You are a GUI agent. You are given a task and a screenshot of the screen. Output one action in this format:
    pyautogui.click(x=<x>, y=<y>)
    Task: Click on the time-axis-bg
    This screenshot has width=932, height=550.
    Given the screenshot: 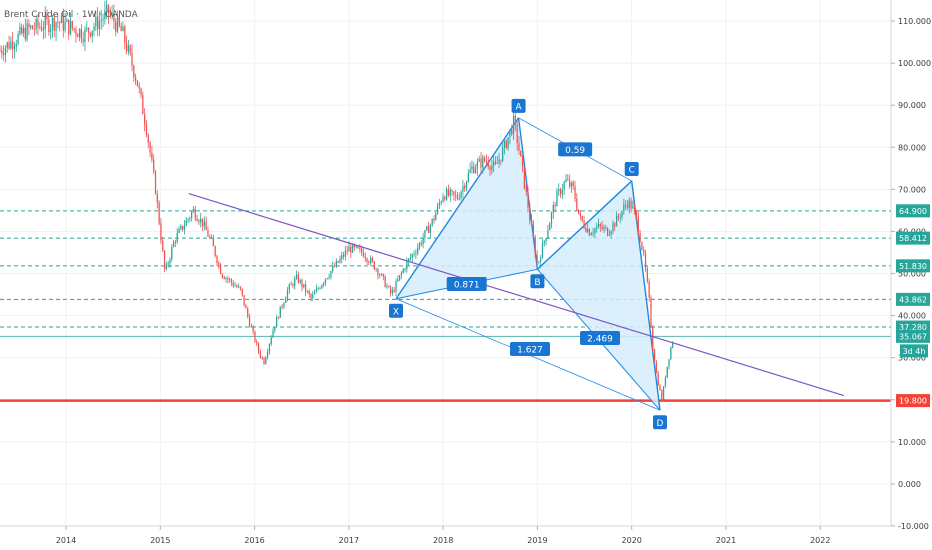 What is the action you would take?
    pyautogui.click(x=466, y=538)
    